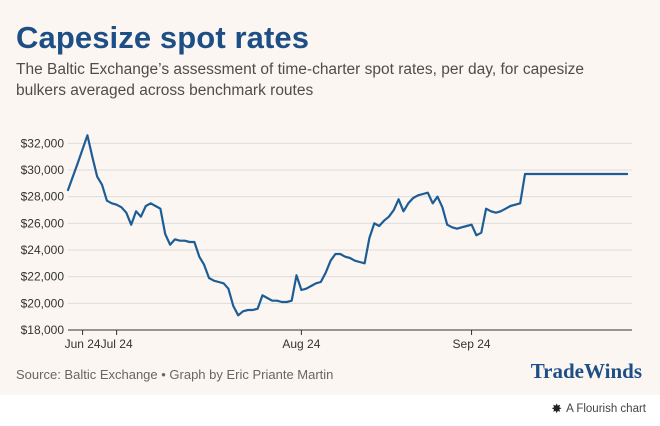 The height and width of the screenshot is (426, 660). Describe the element at coordinates (348, 340) in the screenshot. I see `x-axis: Jun 24 Jul 24 Aug 24 Sep 24` at that location.